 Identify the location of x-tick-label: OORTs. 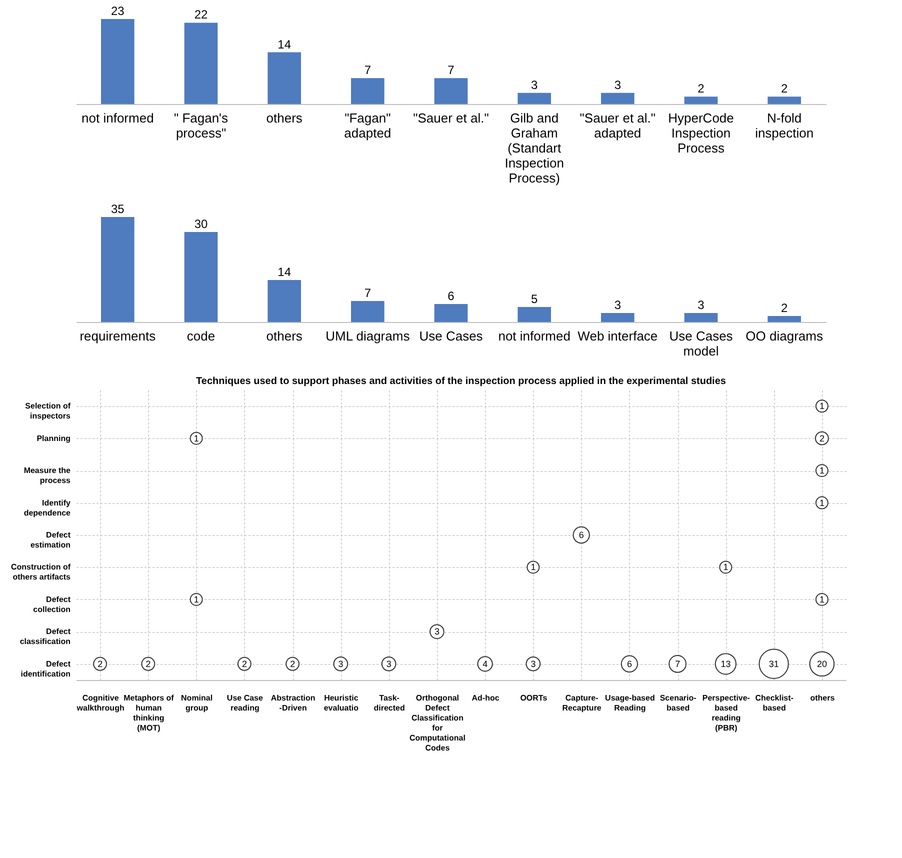
(534, 698).